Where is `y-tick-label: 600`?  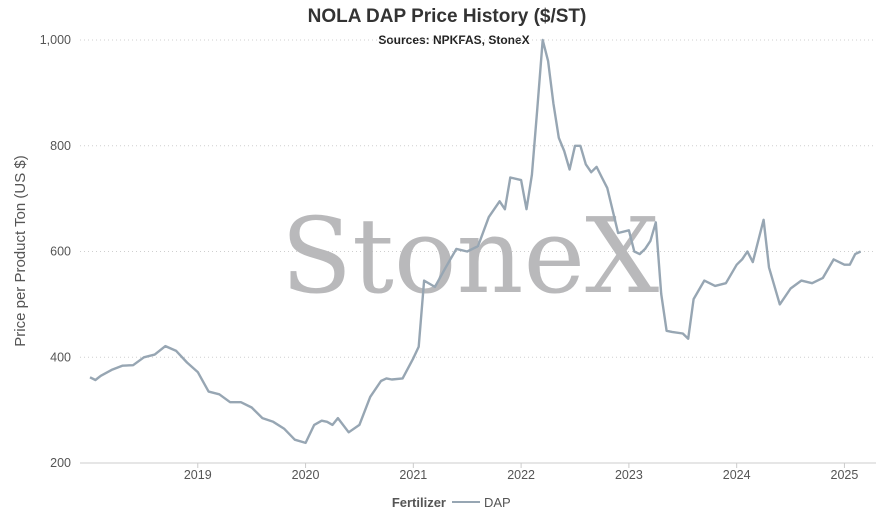
y-tick-label: 600 is located at coordinates (60, 252).